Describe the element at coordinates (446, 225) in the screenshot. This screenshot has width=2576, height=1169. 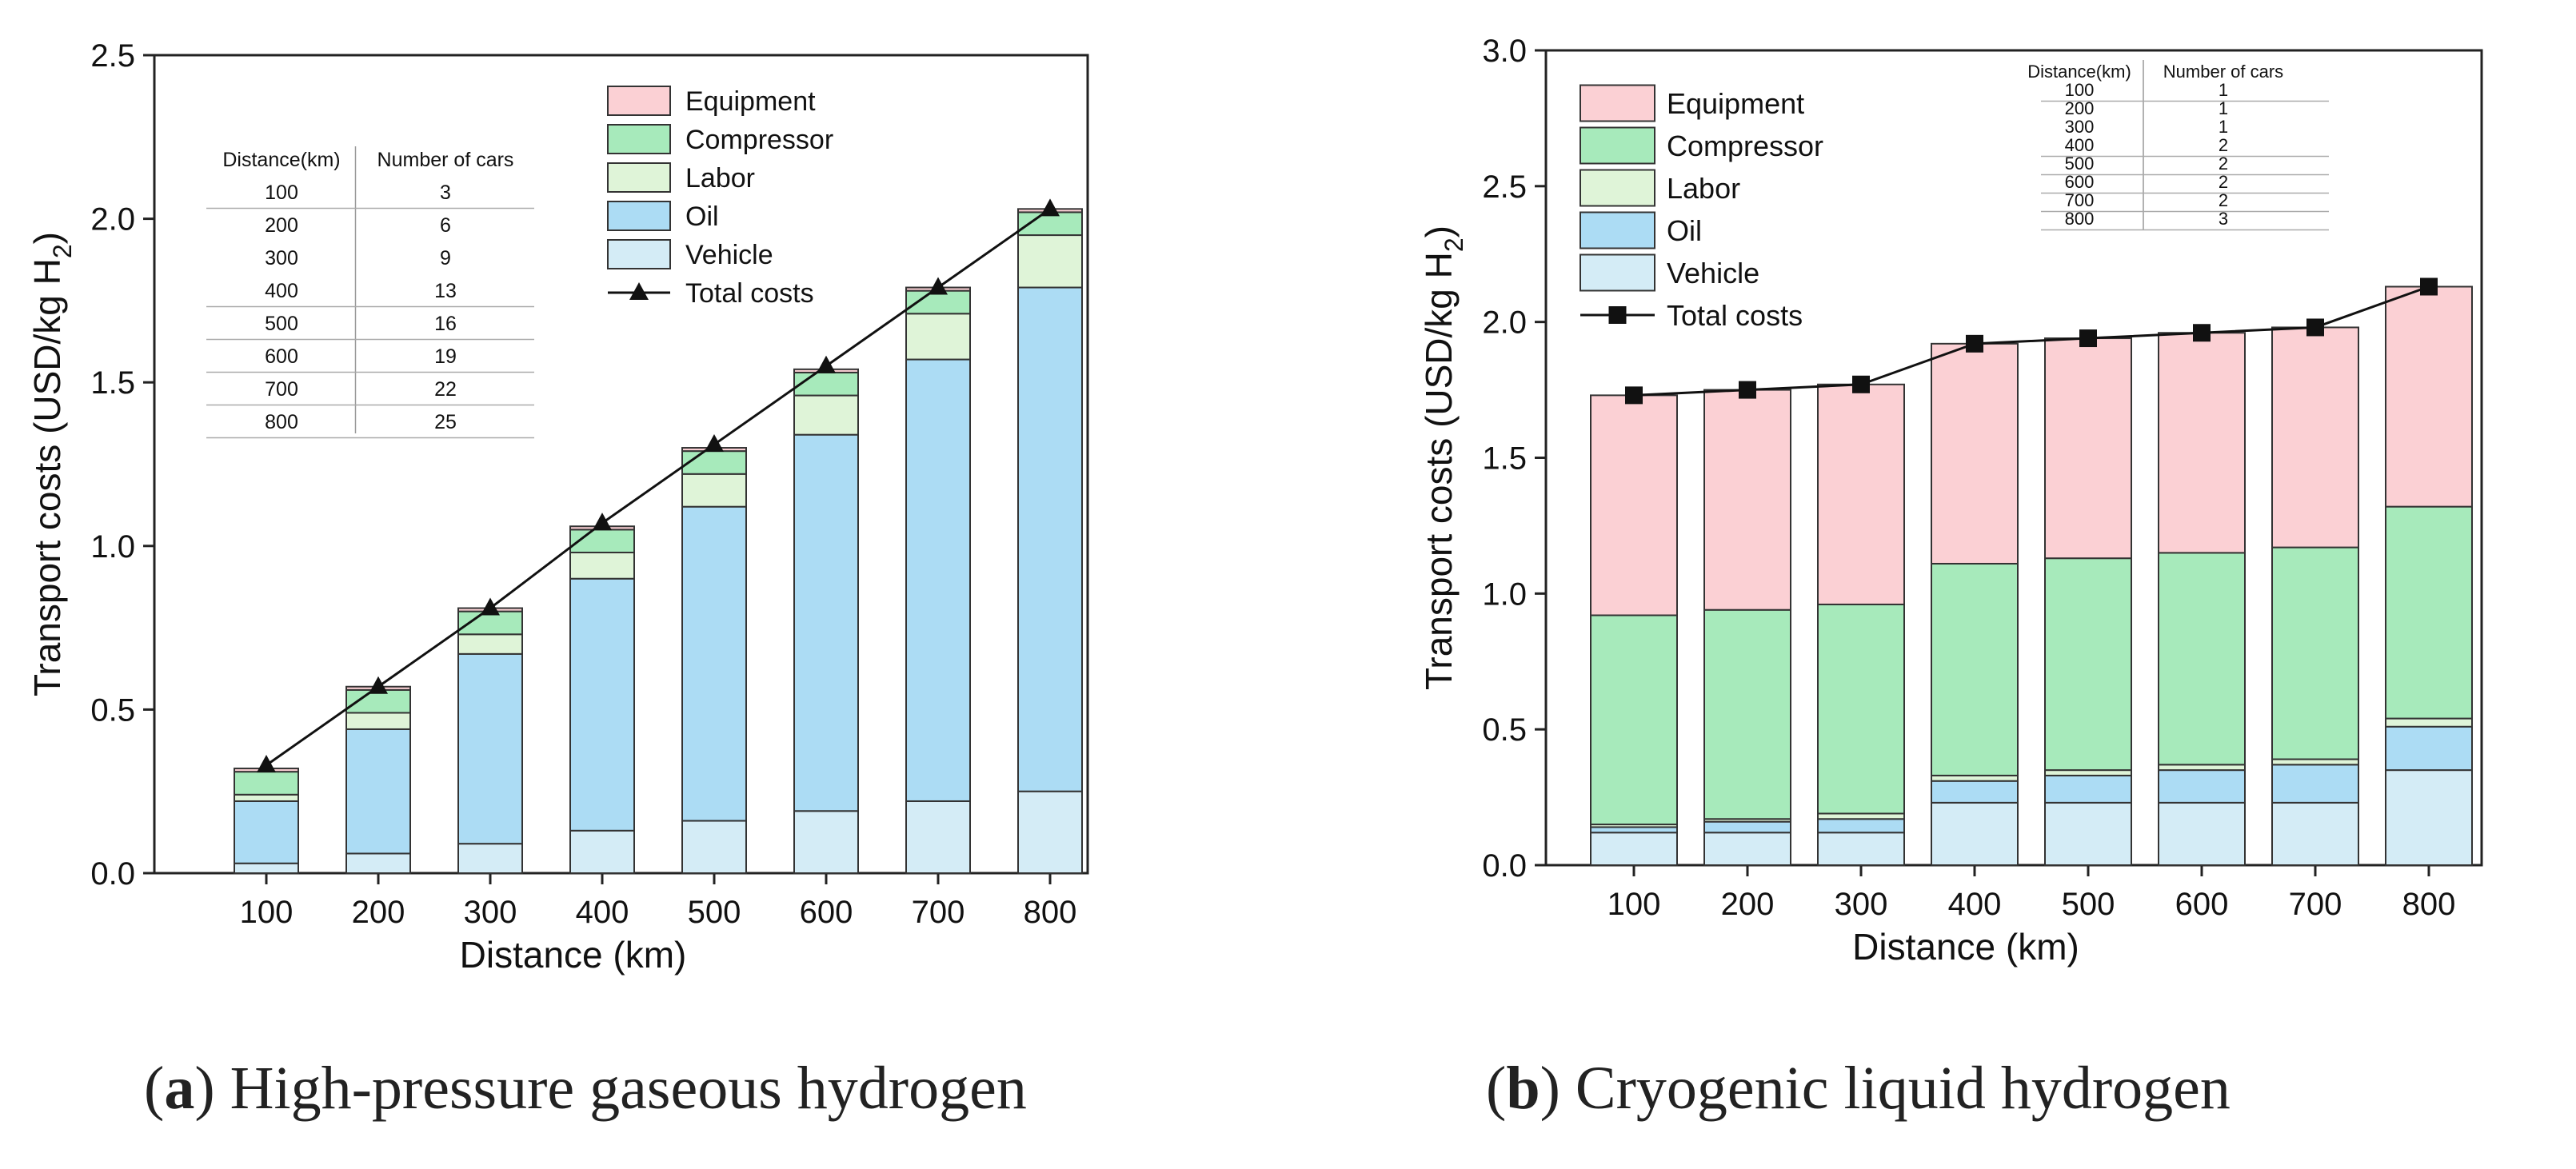
I see `table-cell-cars: 6` at that location.